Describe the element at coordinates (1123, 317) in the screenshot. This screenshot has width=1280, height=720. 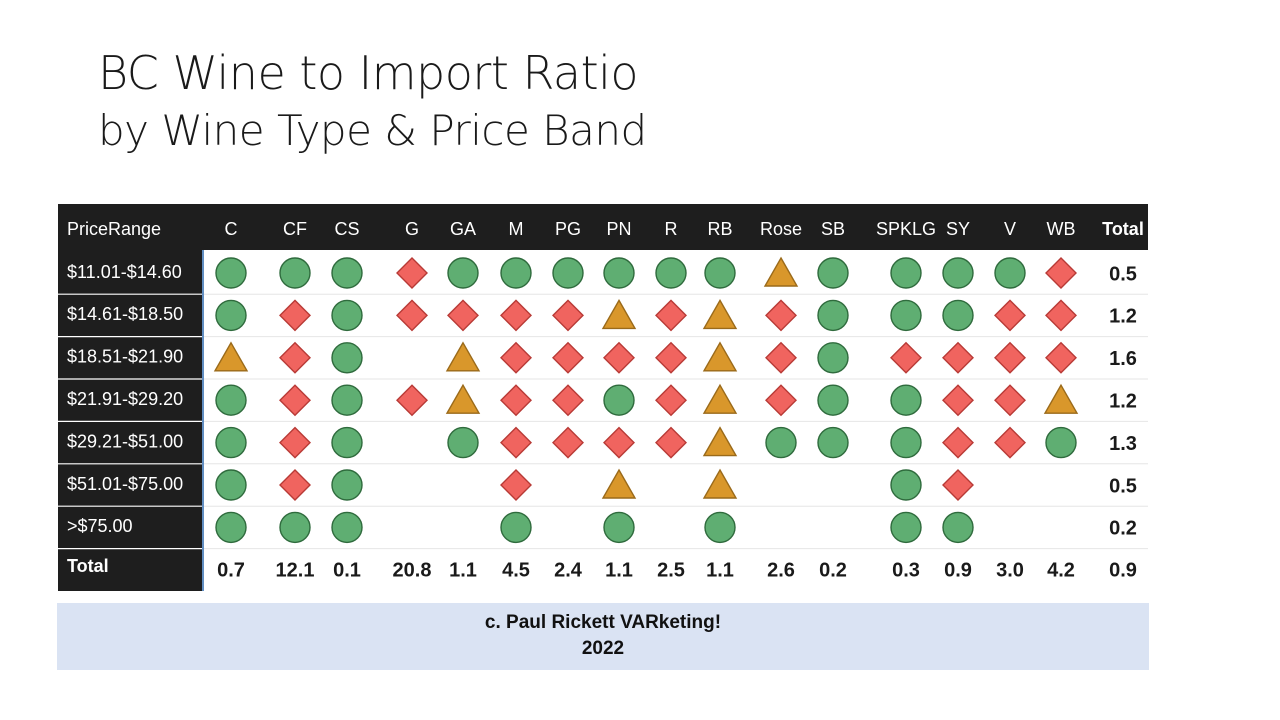
I see `row-total: 1.2` at that location.